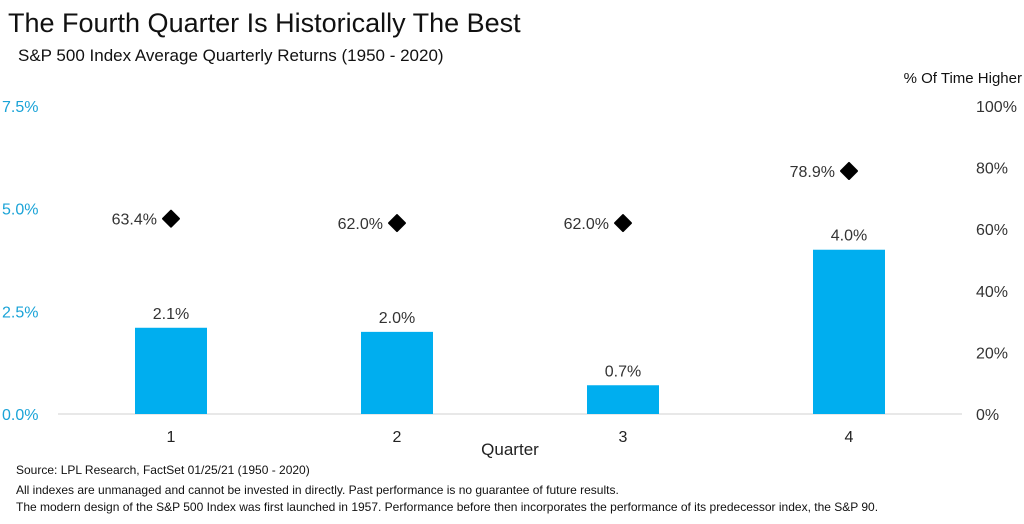 The width and height of the screenshot is (1024, 524). I want to click on bar-data-label: 2.0%, so click(397, 318).